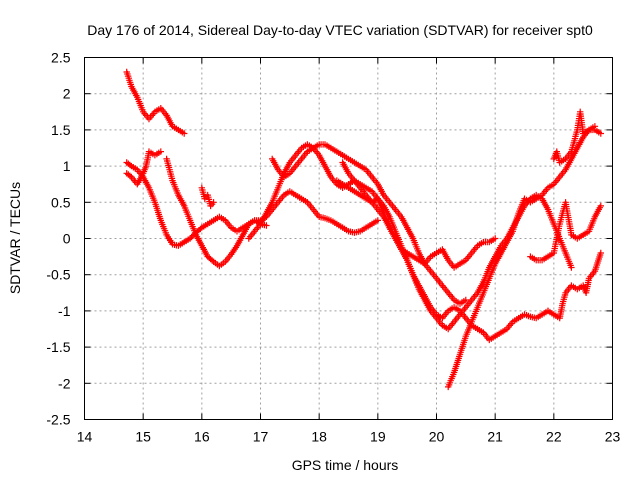 Image resolution: width=640 pixels, height=480 pixels. I want to click on x-tick-label: 16, so click(202, 437).